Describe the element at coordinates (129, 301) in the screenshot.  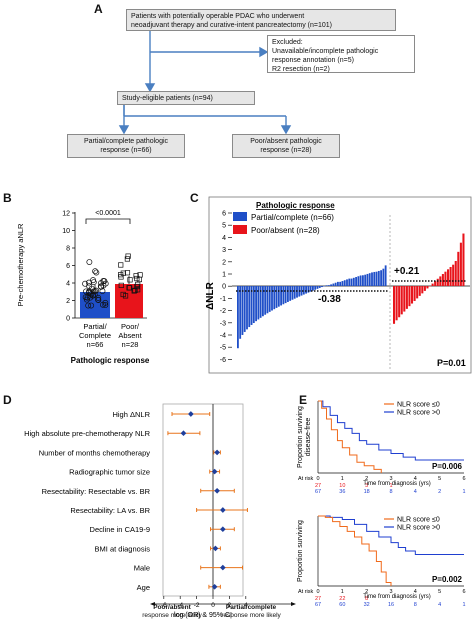
I see `panel-b-bar-poor` at that location.